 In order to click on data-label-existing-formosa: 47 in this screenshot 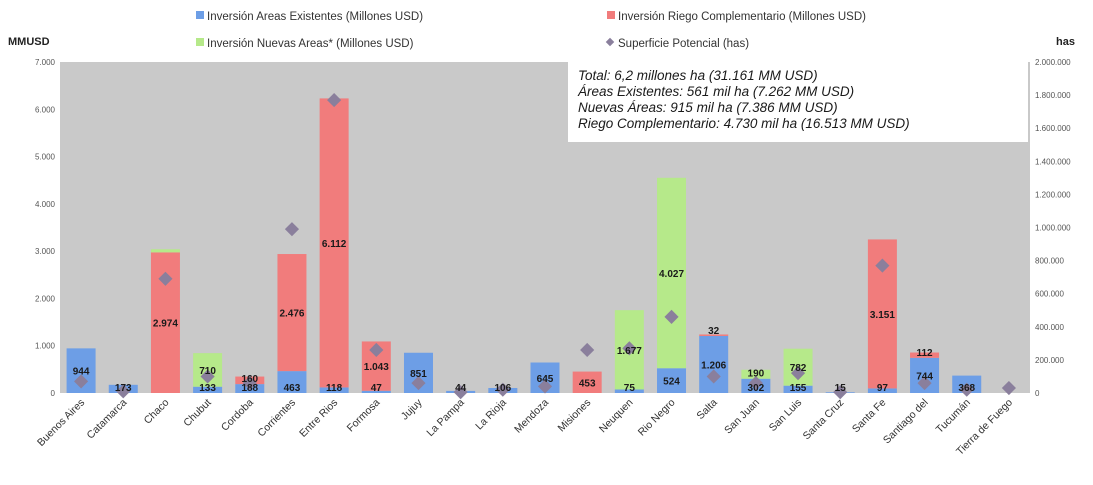, I will do `click(377, 388)`.